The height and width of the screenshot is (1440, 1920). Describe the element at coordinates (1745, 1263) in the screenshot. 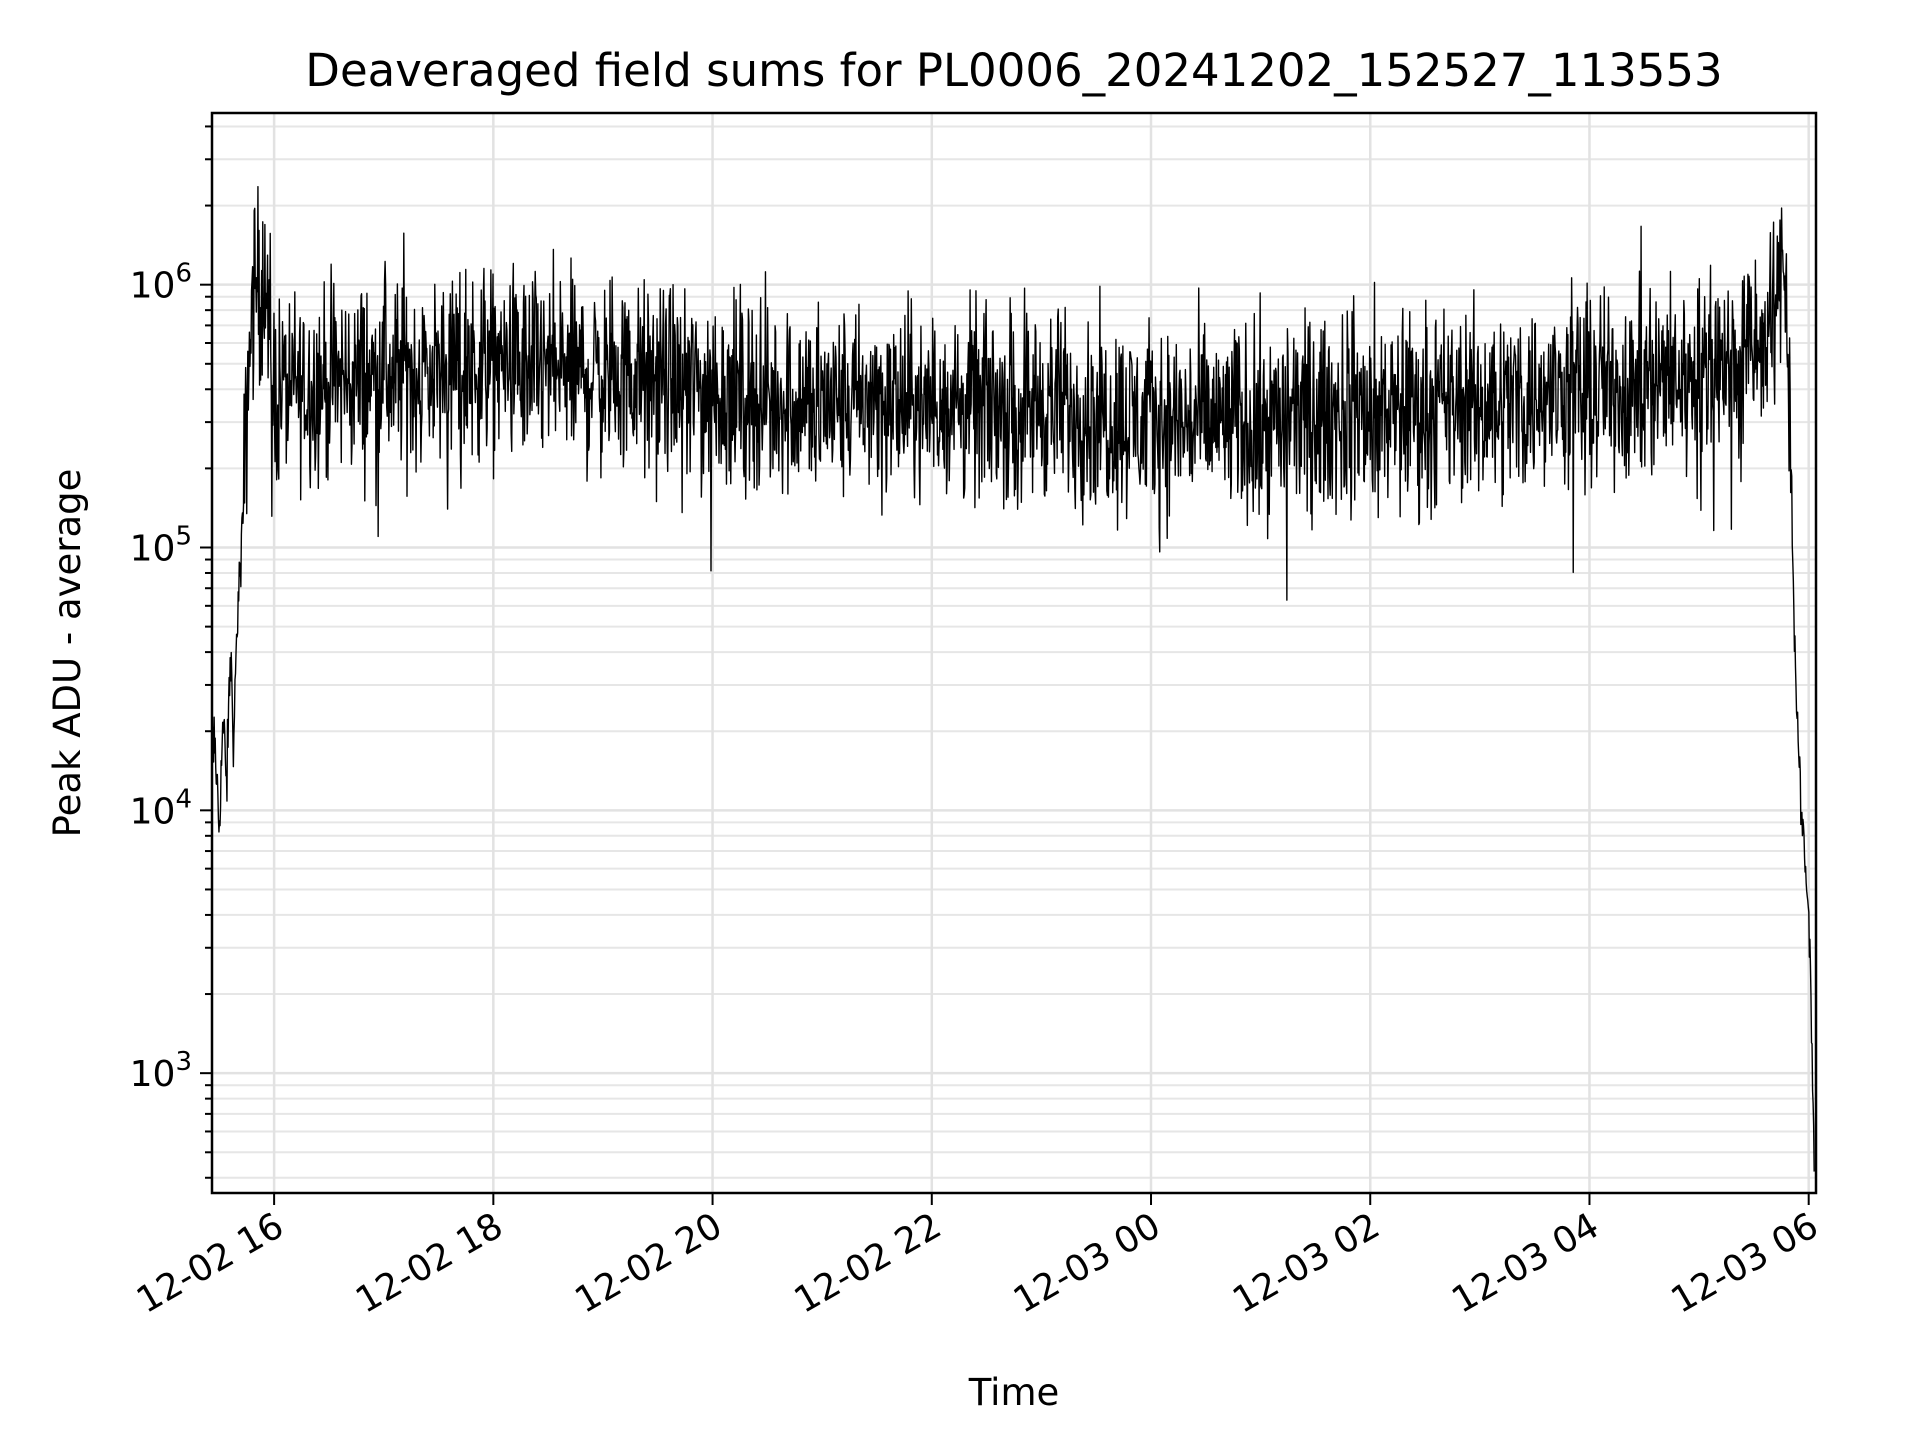

I see `x-tick-label: 12-03 06` at that location.